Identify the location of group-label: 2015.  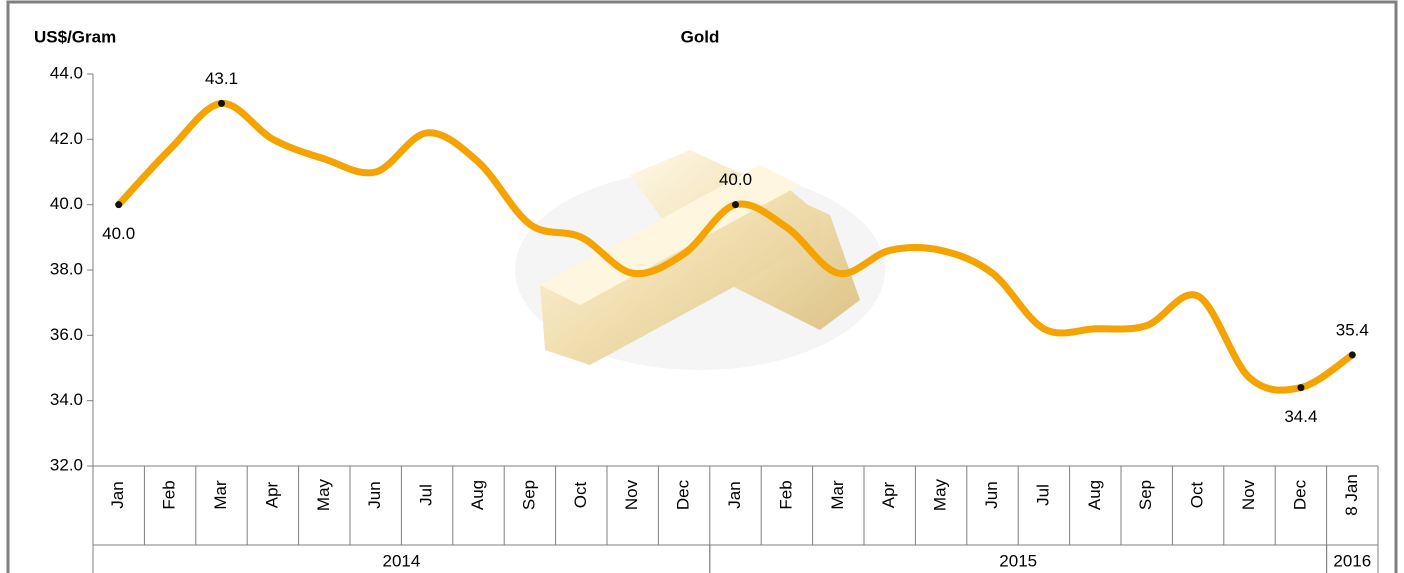
(1018, 560).